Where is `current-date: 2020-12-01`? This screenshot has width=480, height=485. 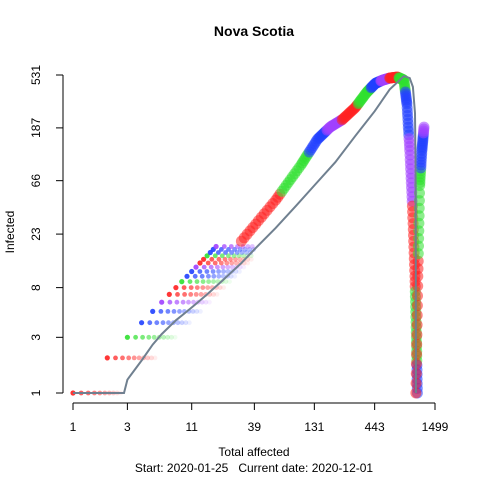 current-date: 2020-12-01 is located at coordinates (343, 468).